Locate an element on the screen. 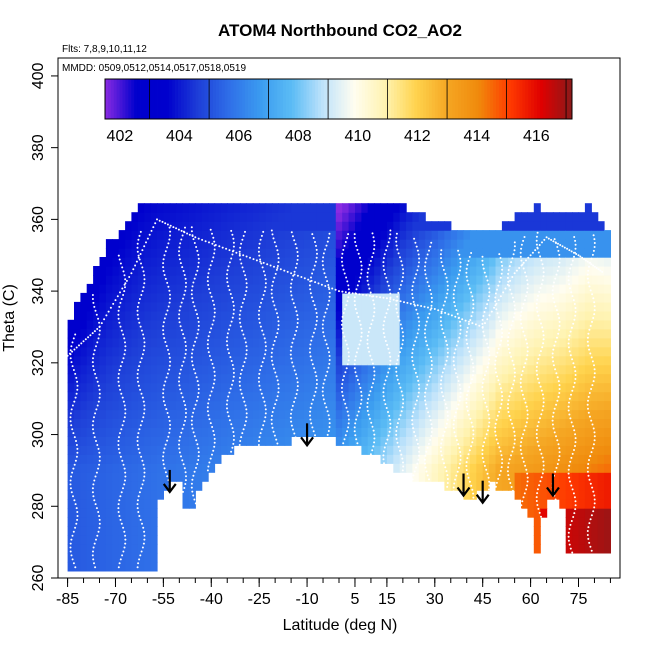 This screenshot has height=650, width=650. arrows-layer is located at coordinates (361, 464).